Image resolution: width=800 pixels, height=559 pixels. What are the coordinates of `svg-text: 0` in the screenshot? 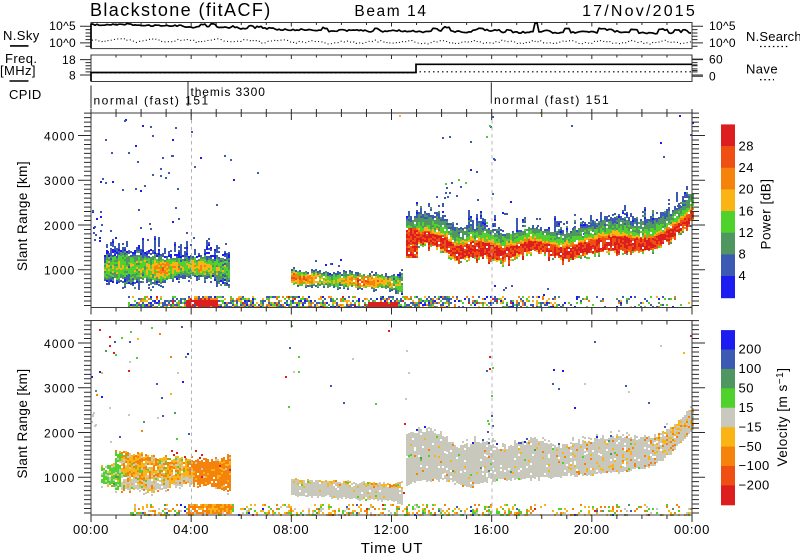 It's located at (712, 77).